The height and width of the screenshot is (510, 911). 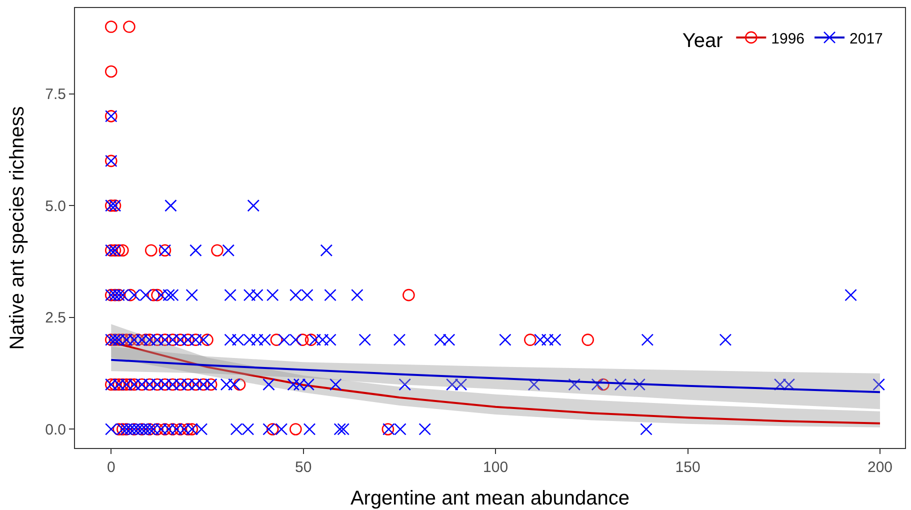 What do you see at coordinates (303, 467) in the screenshot?
I see `x-tick-label: 50` at bounding box center [303, 467].